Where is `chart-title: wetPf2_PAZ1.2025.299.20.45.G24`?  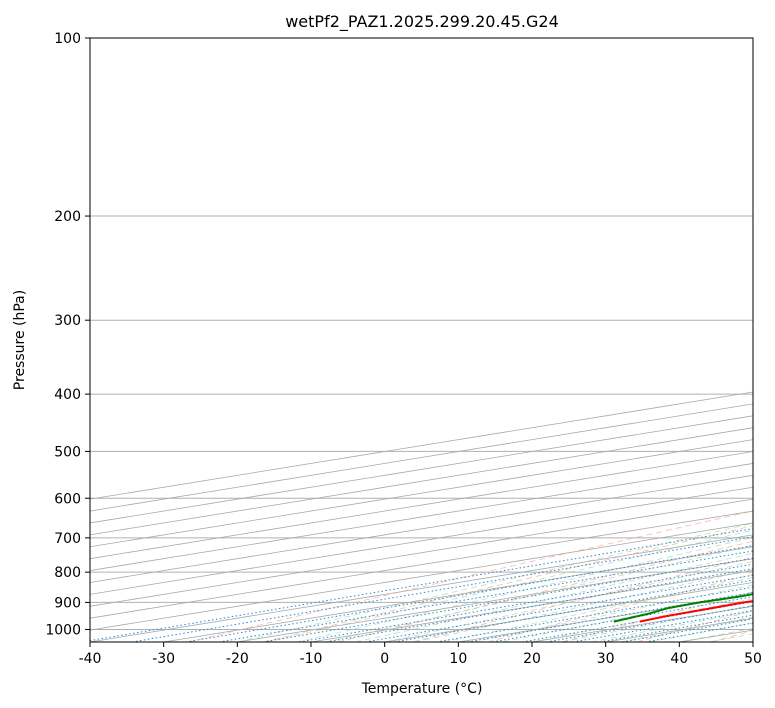 chart-title: wetPf2_PAZ1.2025.299.20.45.G24 is located at coordinates (422, 22).